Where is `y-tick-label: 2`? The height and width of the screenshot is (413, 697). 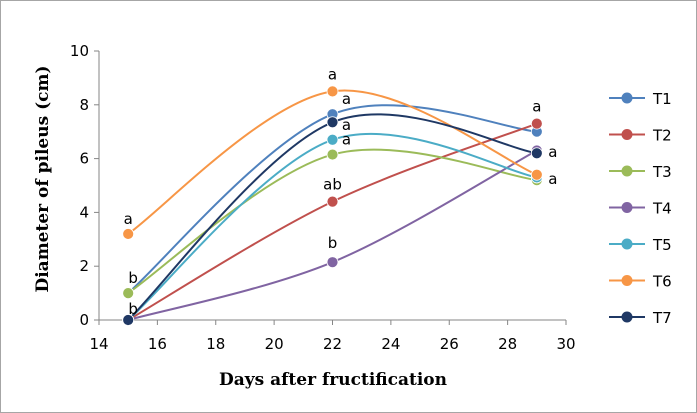
y-tick-label: 2 is located at coordinates (84, 266).